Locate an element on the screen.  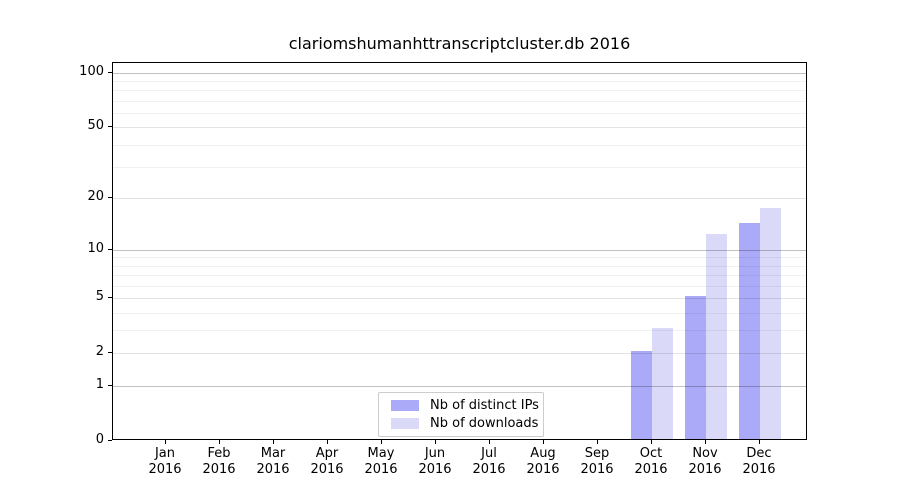
x-tick-label-month: Jun is located at coordinates (435, 453).